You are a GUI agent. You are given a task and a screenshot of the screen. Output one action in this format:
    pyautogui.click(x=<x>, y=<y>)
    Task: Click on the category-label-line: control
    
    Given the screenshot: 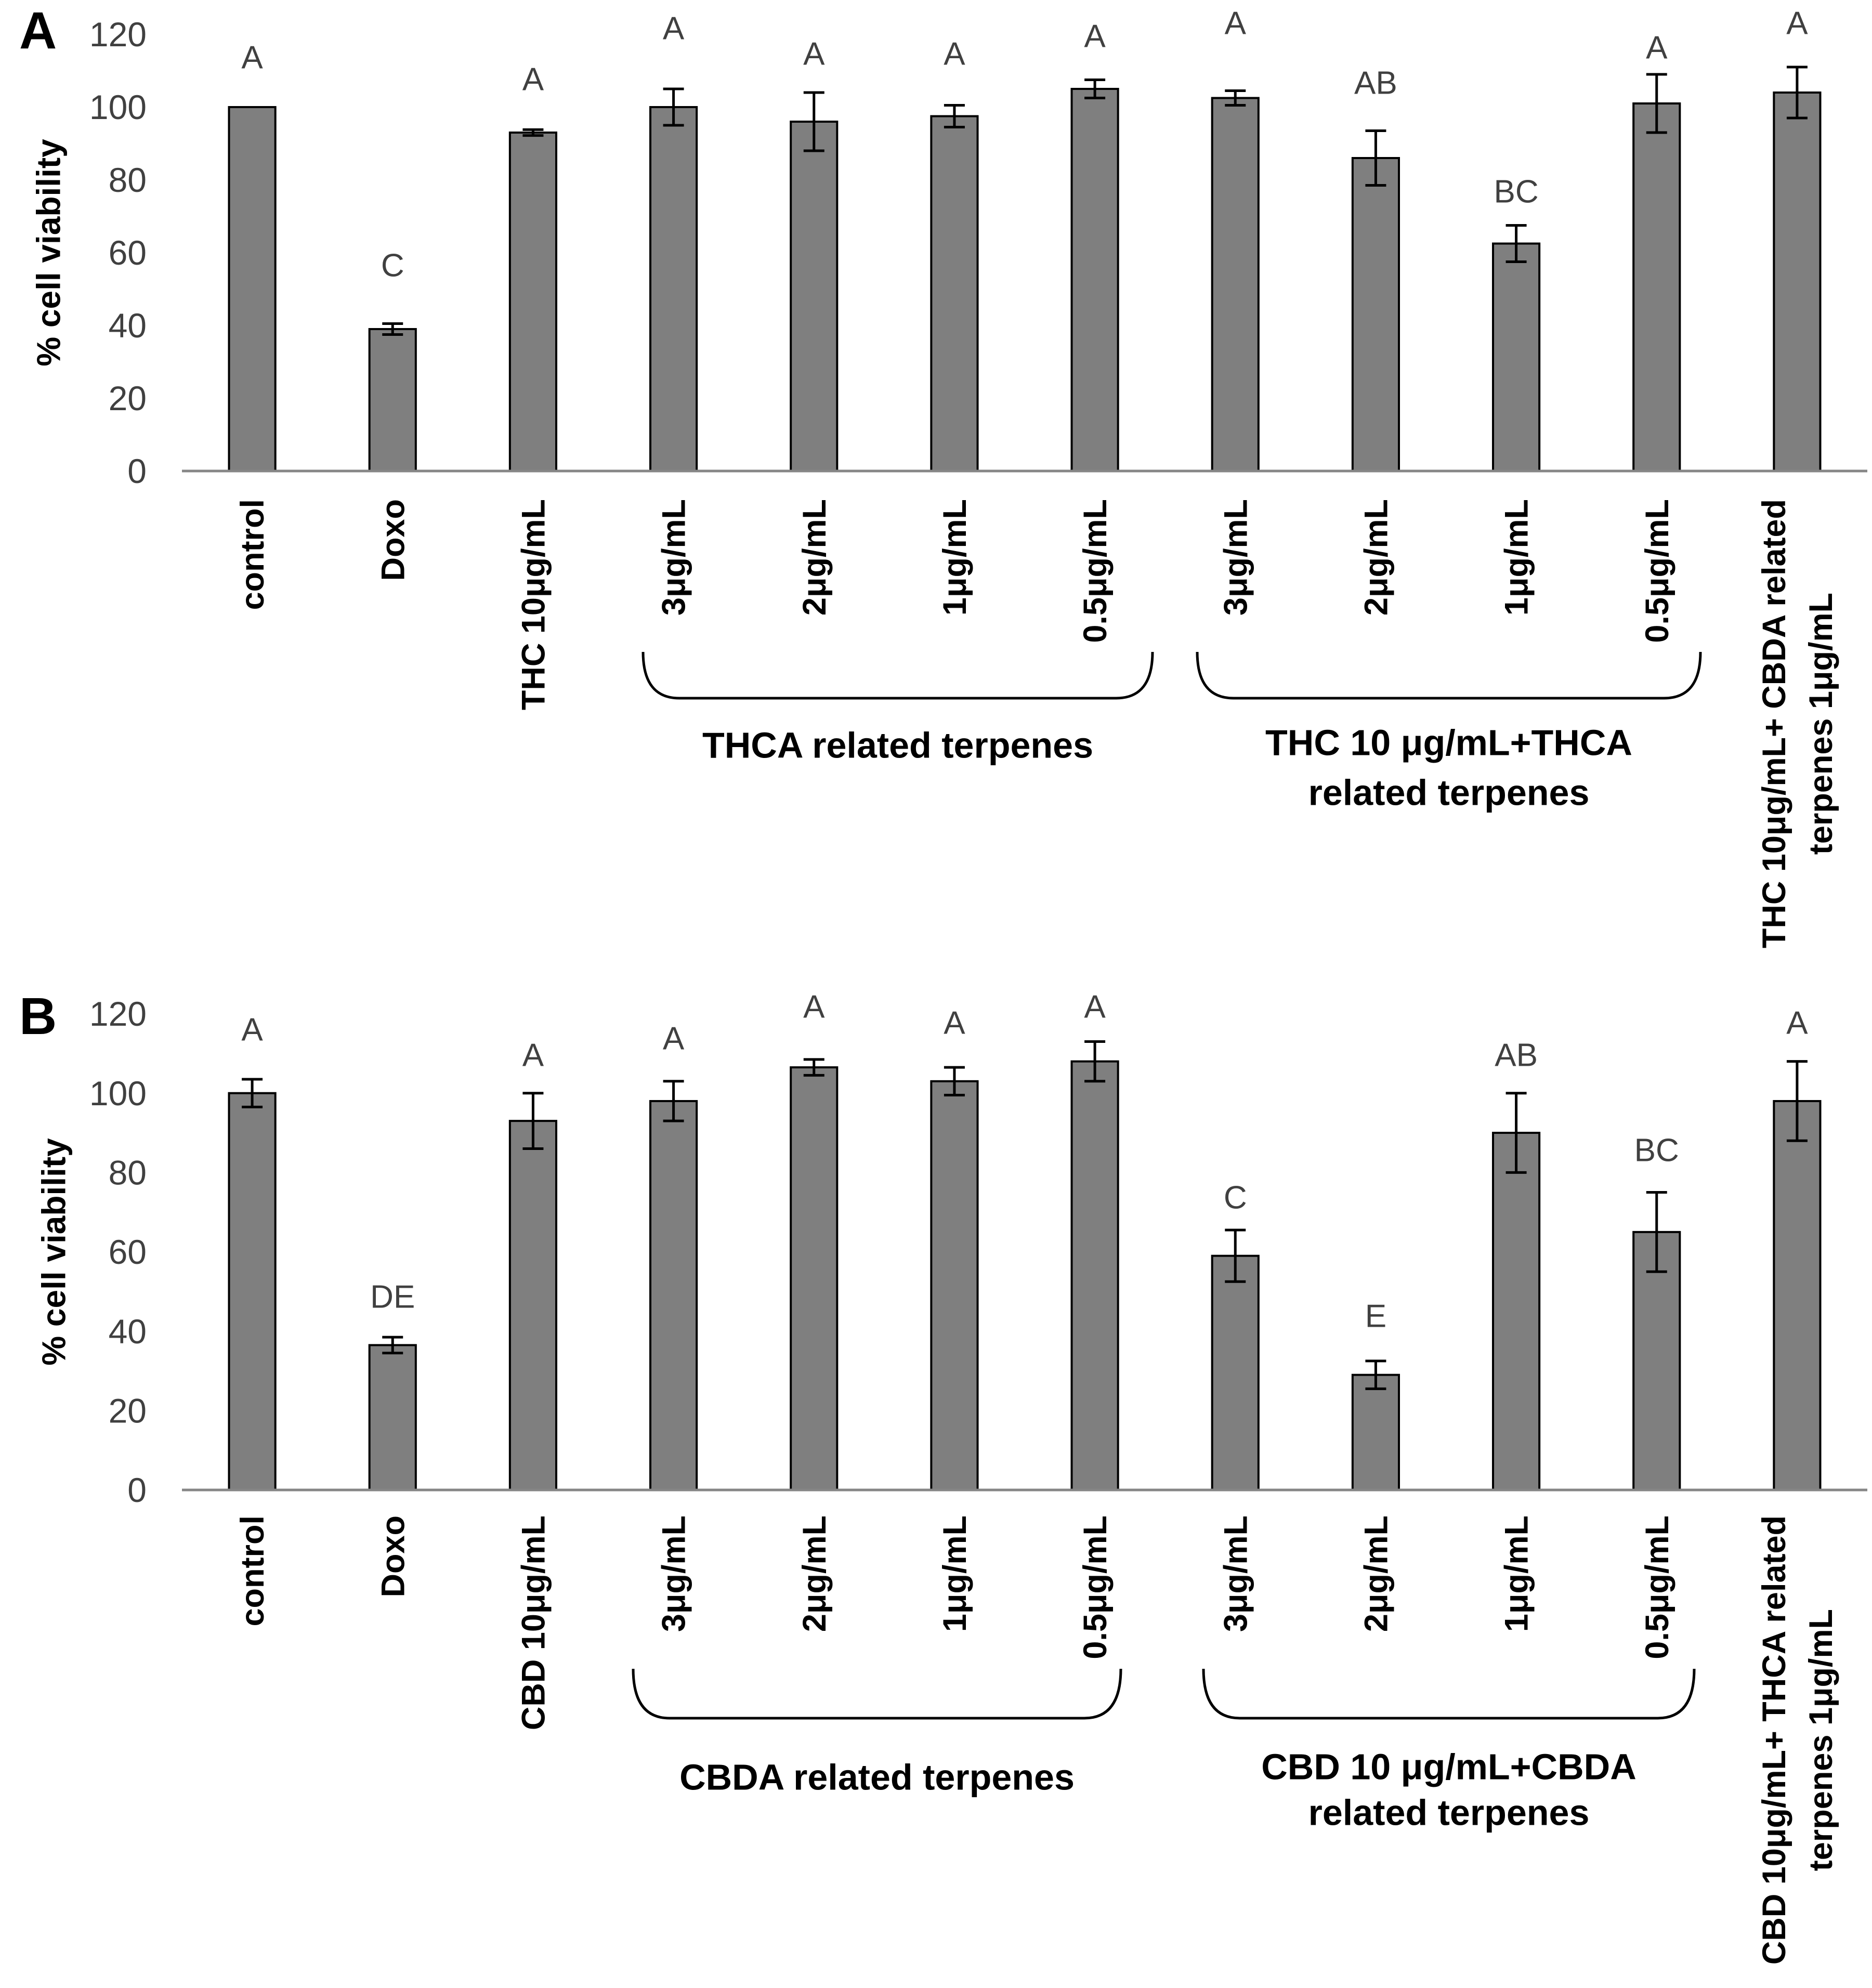 What is the action you would take?
    pyautogui.click(x=252, y=1571)
    